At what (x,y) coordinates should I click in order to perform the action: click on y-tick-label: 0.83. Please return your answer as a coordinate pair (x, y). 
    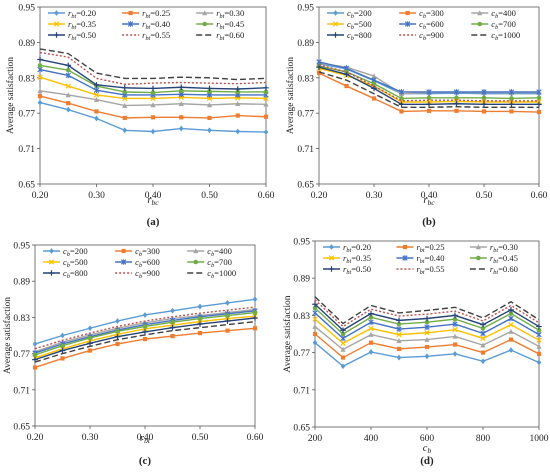
    Looking at the image, I should click on (21, 319).